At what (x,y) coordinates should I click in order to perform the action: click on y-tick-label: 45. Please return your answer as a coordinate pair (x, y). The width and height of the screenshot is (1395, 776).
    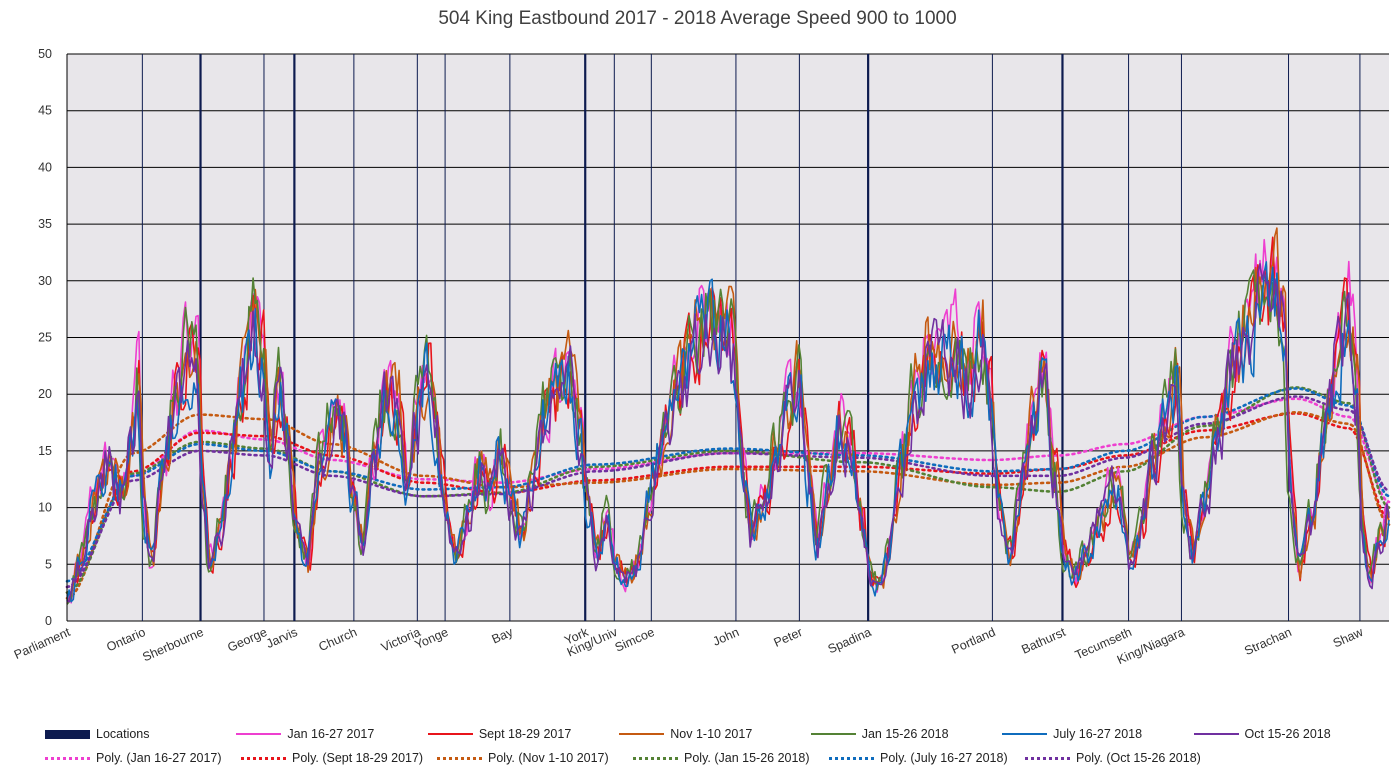
    Looking at the image, I should click on (45, 111).